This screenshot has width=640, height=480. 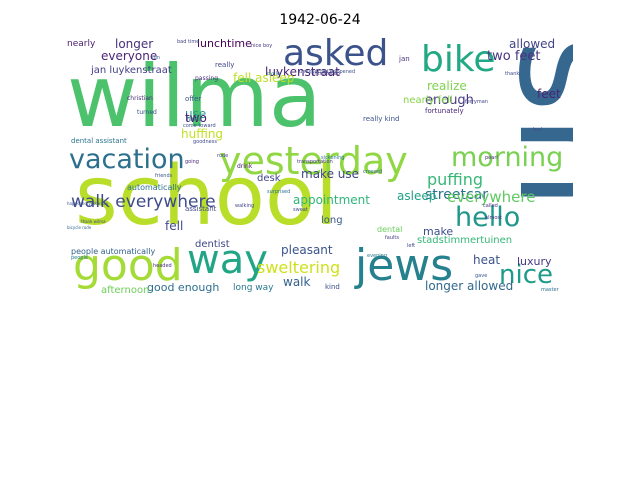 What do you see at coordinates (331, 200) in the screenshot?
I see `word: appointment` at bounding box center [331, 200].